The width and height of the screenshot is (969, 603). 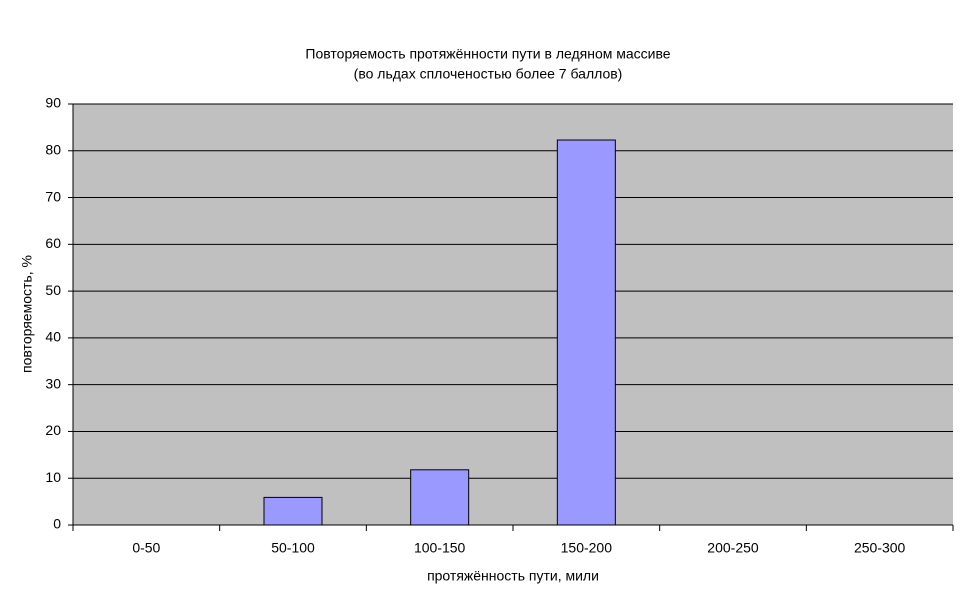 What do you see at coordinates (57, 524) in the screenshot?
I see `y-tick-label: 0` at bounding box center [57, 524].